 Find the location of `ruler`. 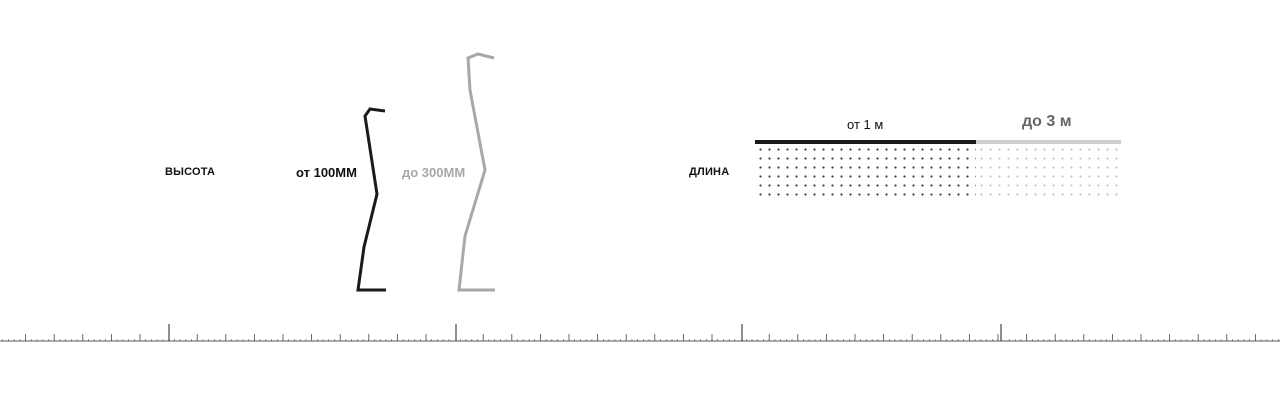

ruler is located at coordinates (640, 333).